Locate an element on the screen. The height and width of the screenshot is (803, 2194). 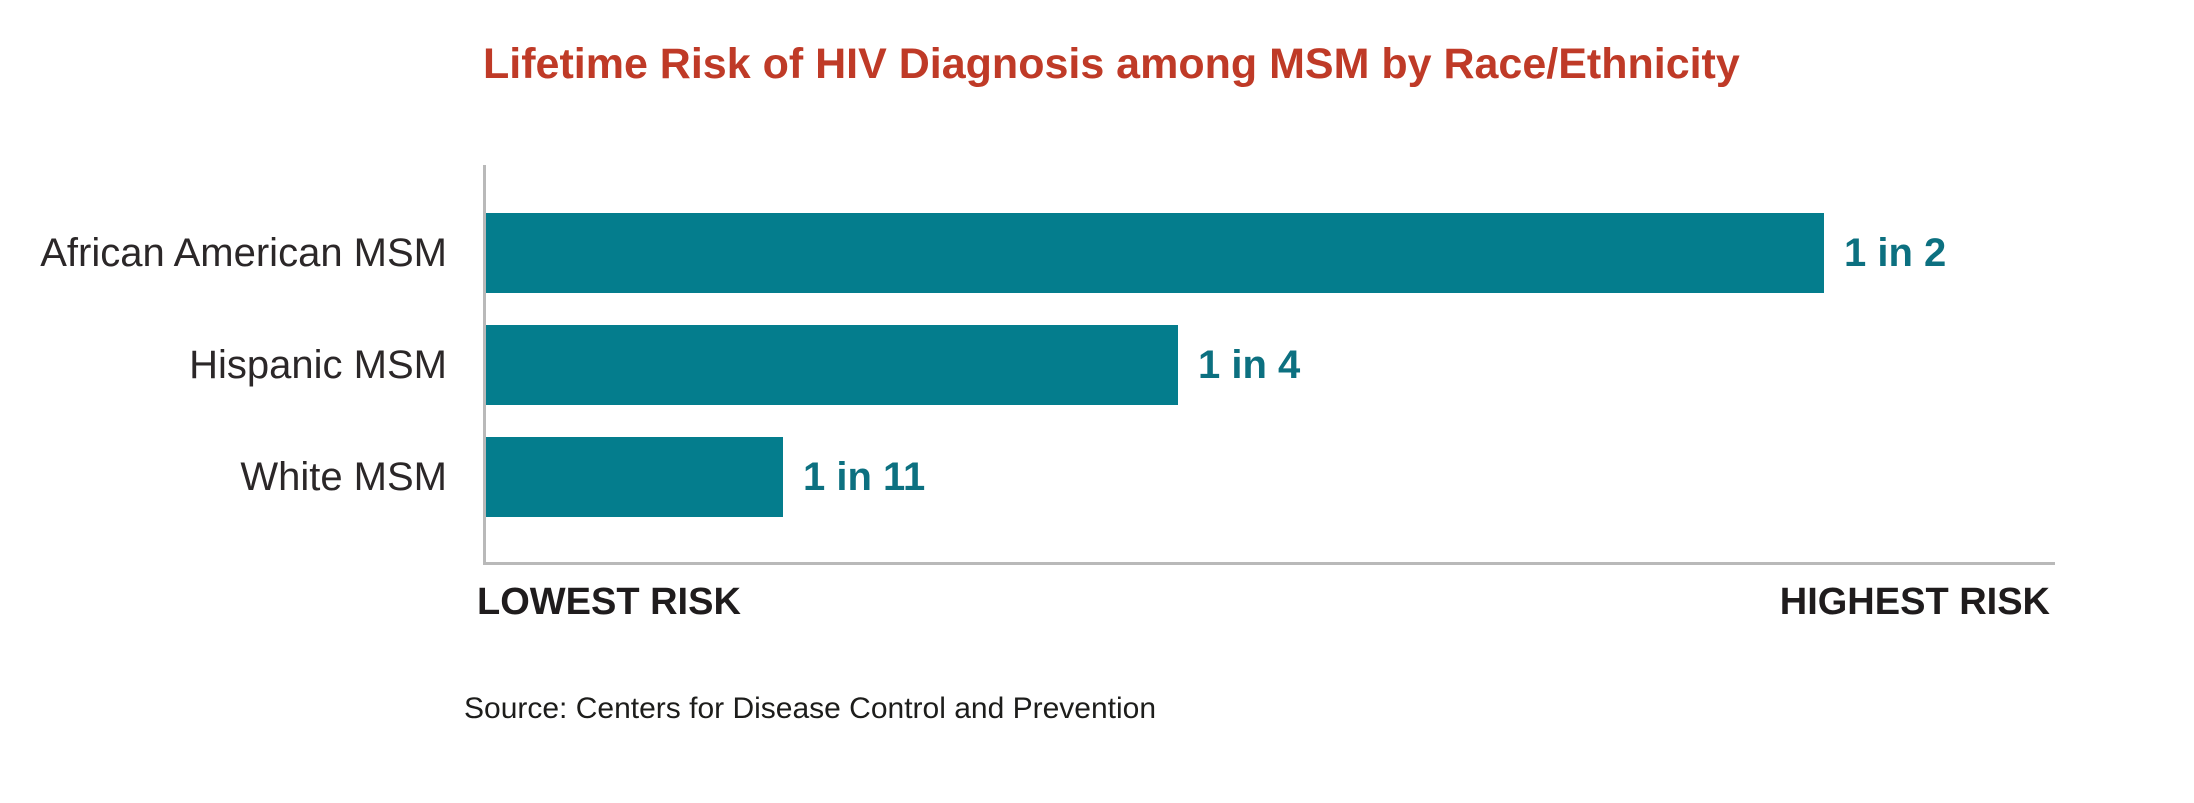
chart-row: Hispanic MSM 1 in 4 is located at coordinates (1097, 365).